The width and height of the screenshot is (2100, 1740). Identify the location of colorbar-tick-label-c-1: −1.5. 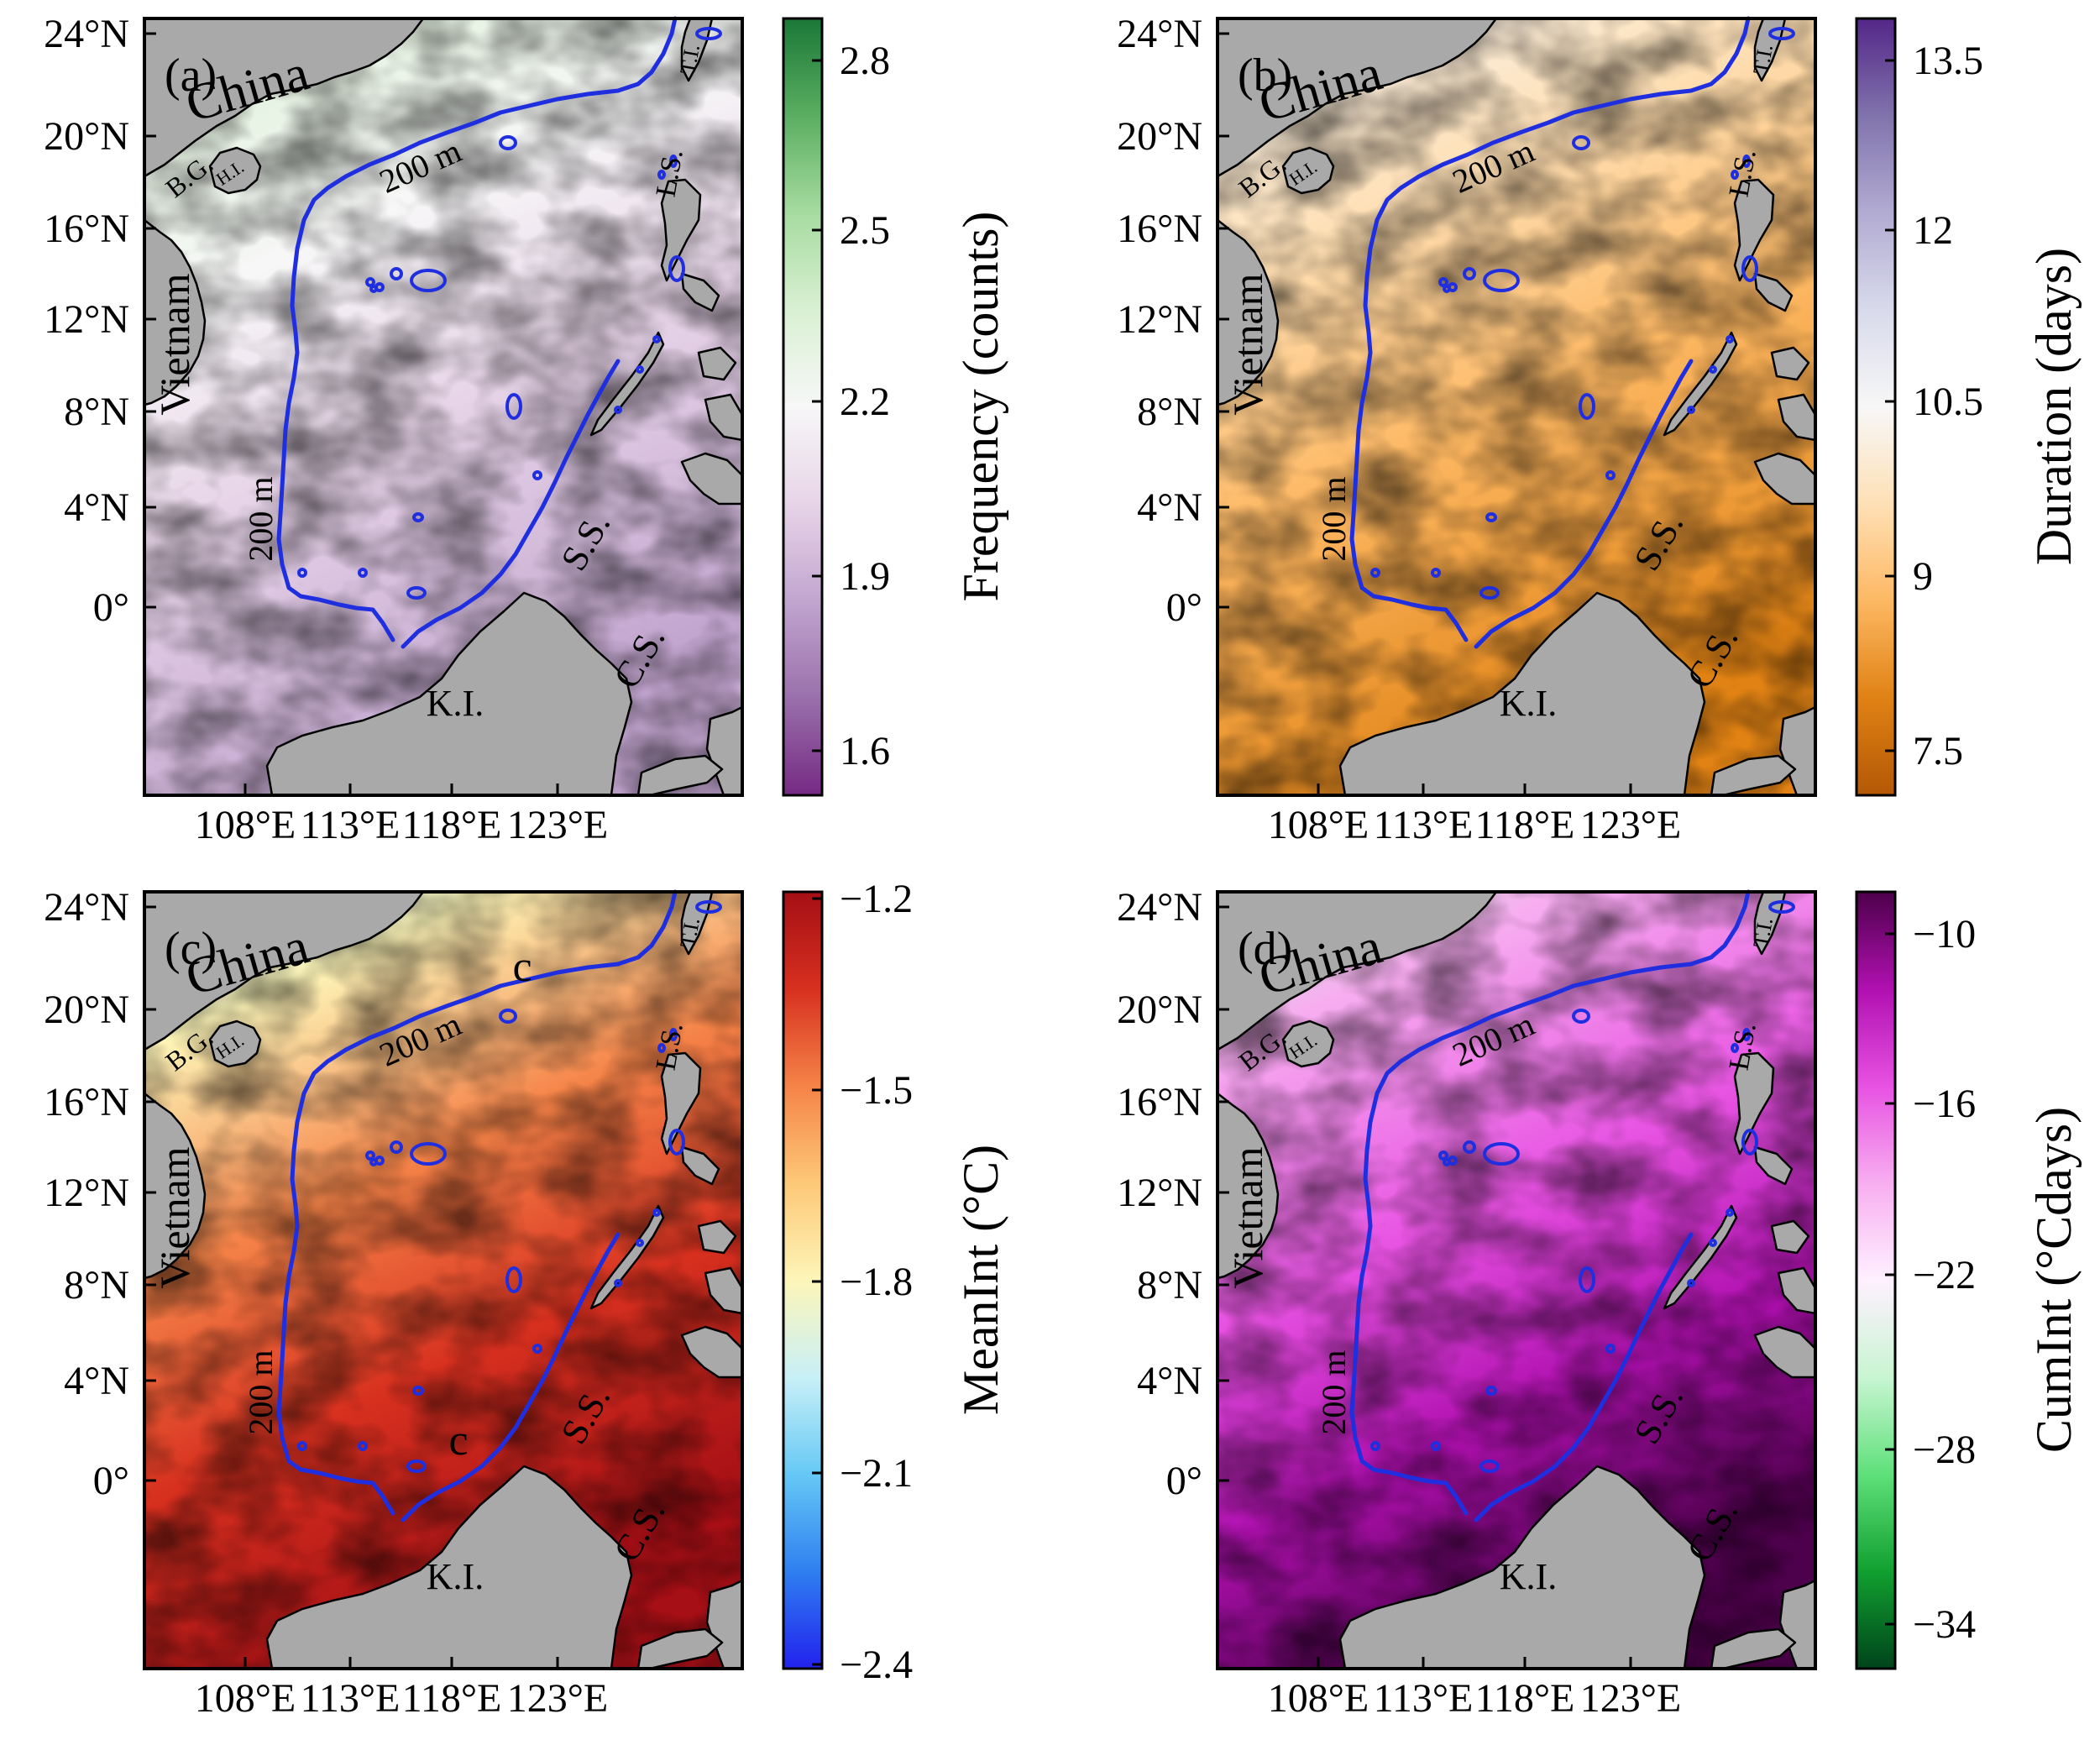
(876, 1090).